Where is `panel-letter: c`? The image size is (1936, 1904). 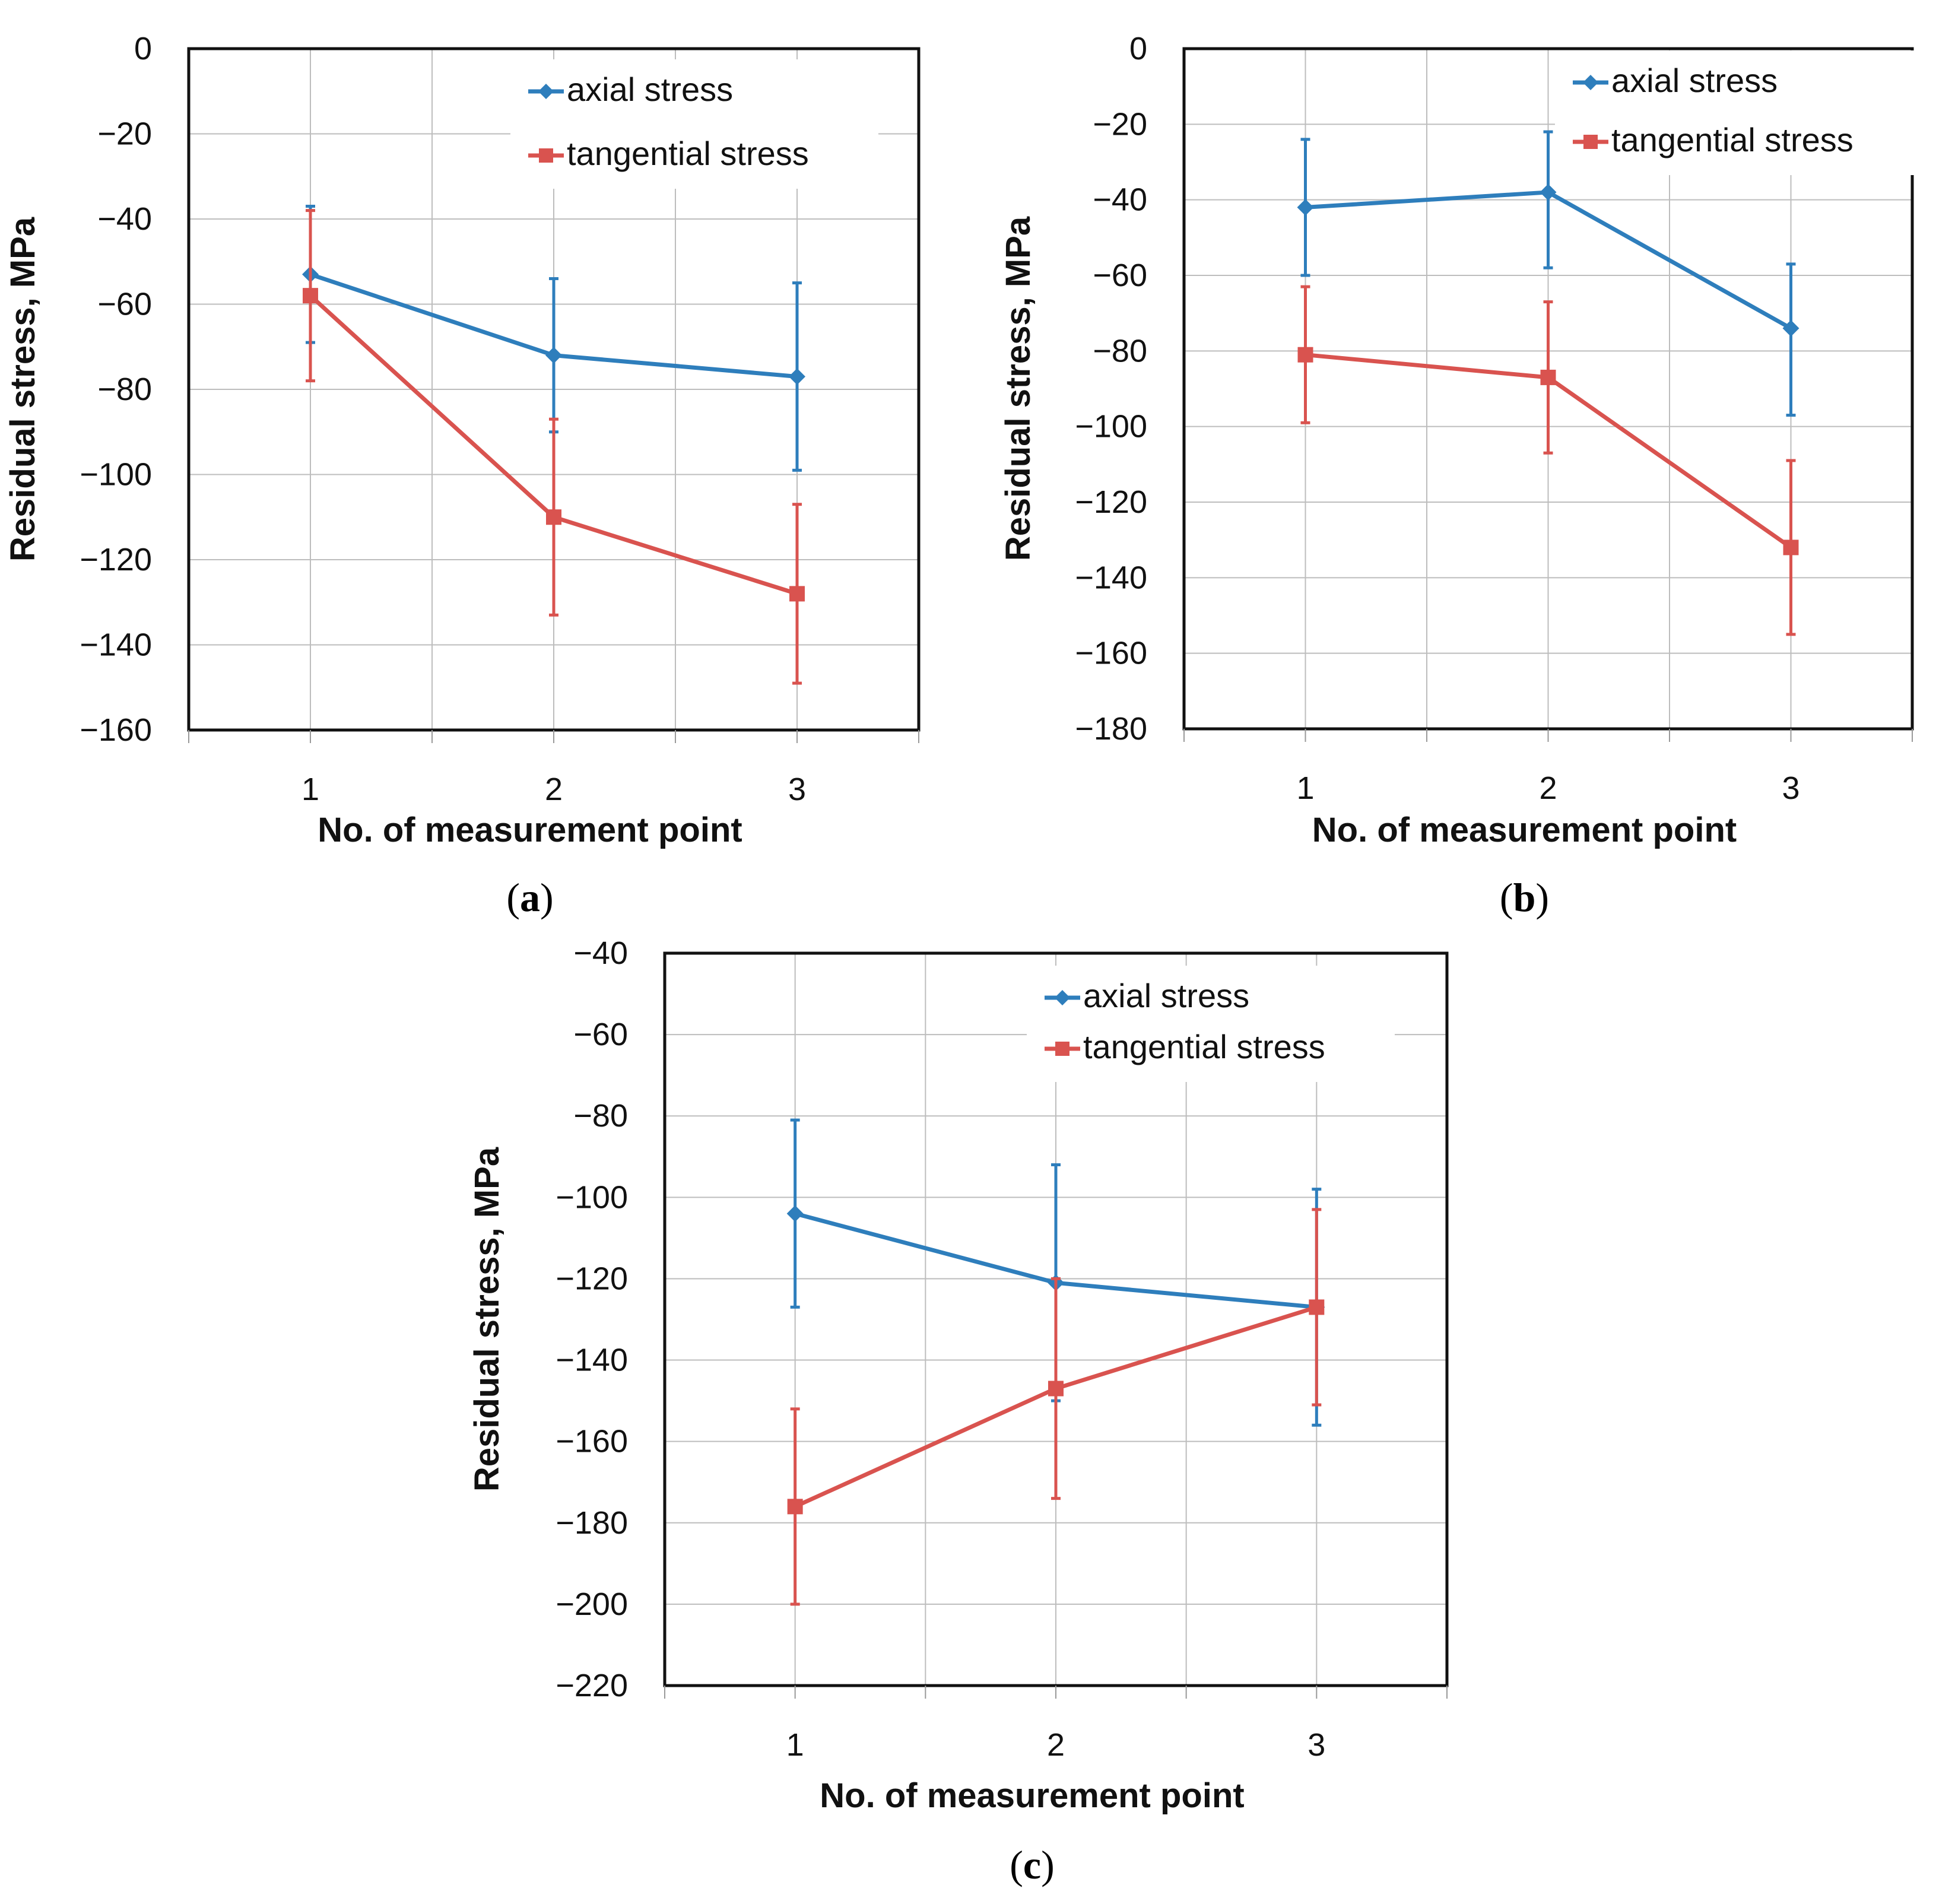
panel-letter: c is located at coordinates (1032, 1864).